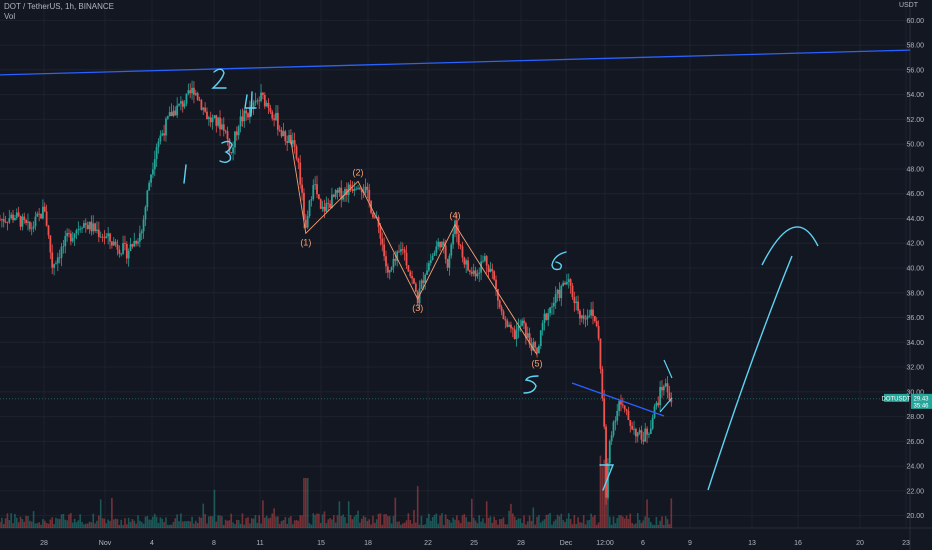 This screenshot has height=550, width=932. Describe the element at coordinates (605, 543) in the screenshot. I see `x-tick-label: 12:00` at that location.